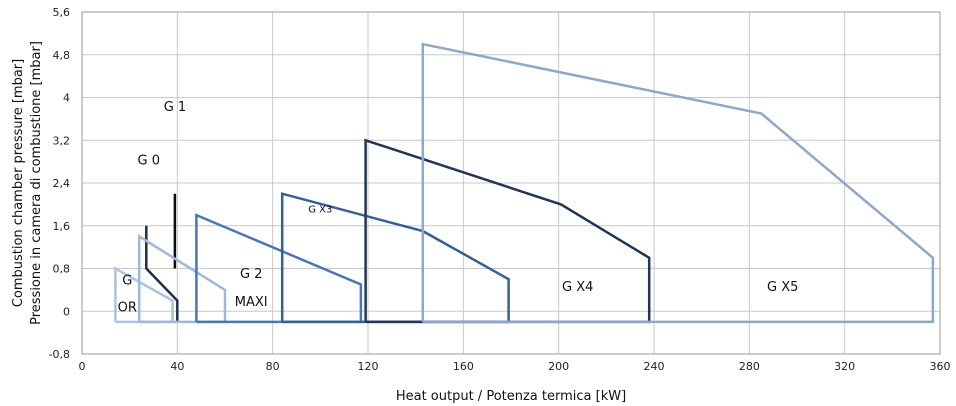 This screenshot has height=406, width=956. Describe the element at coordinates (82, 366) in the screenshot. I see `x-tick-label: 0` at that location.